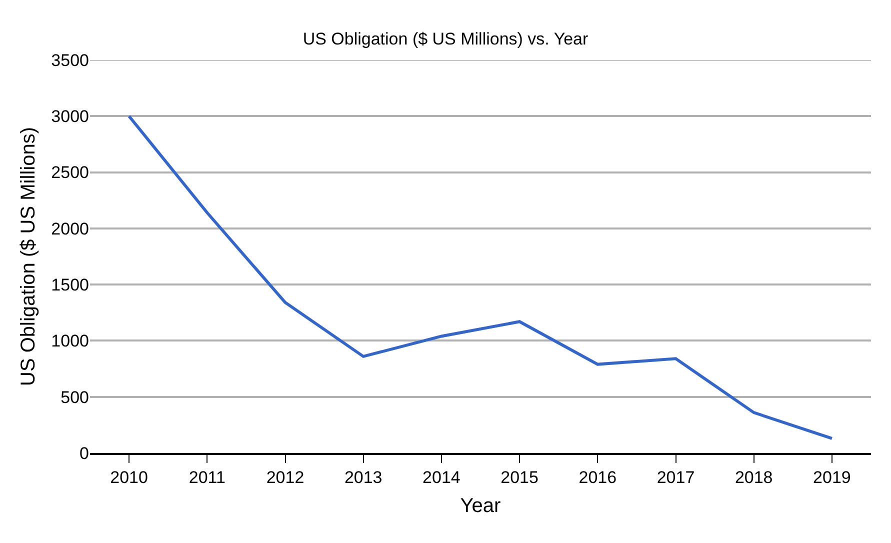 This screenshot has width=891, height=543. What do you see at coordinates (441, 478) in the screenshot?
I see `x-tick-label: 2014` at bounding box center [441, 478].